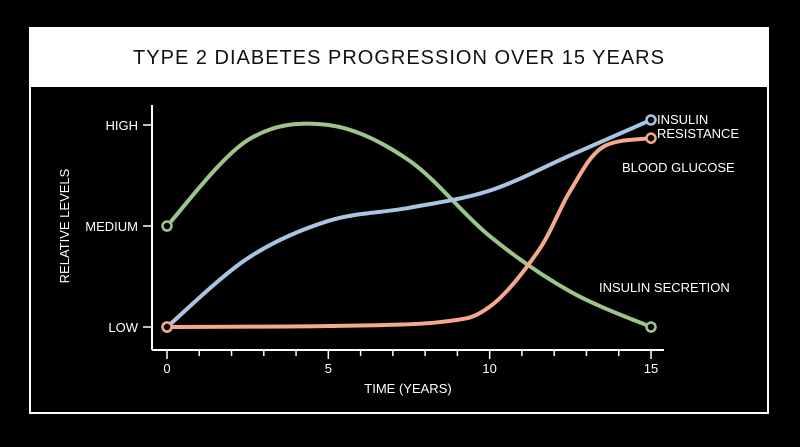 Image resolution: width=800 pixels, height=447 pixels. What do you see at coordinates (651, 327) in the screenshot?
I see `series-insulin-secretion-end-marker` at bounding box center [651, 327].